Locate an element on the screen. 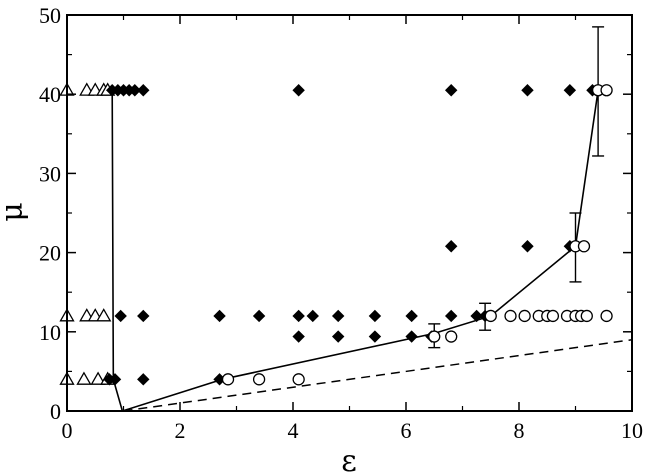  y-tick-label: 10 is located at coordinates (50, 332).